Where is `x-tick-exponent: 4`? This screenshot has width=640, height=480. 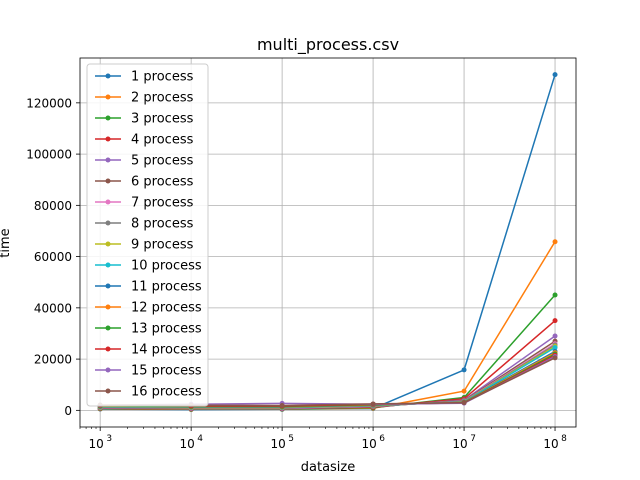 x-tick-exponent: 4 is located at coordinates (200, 439).